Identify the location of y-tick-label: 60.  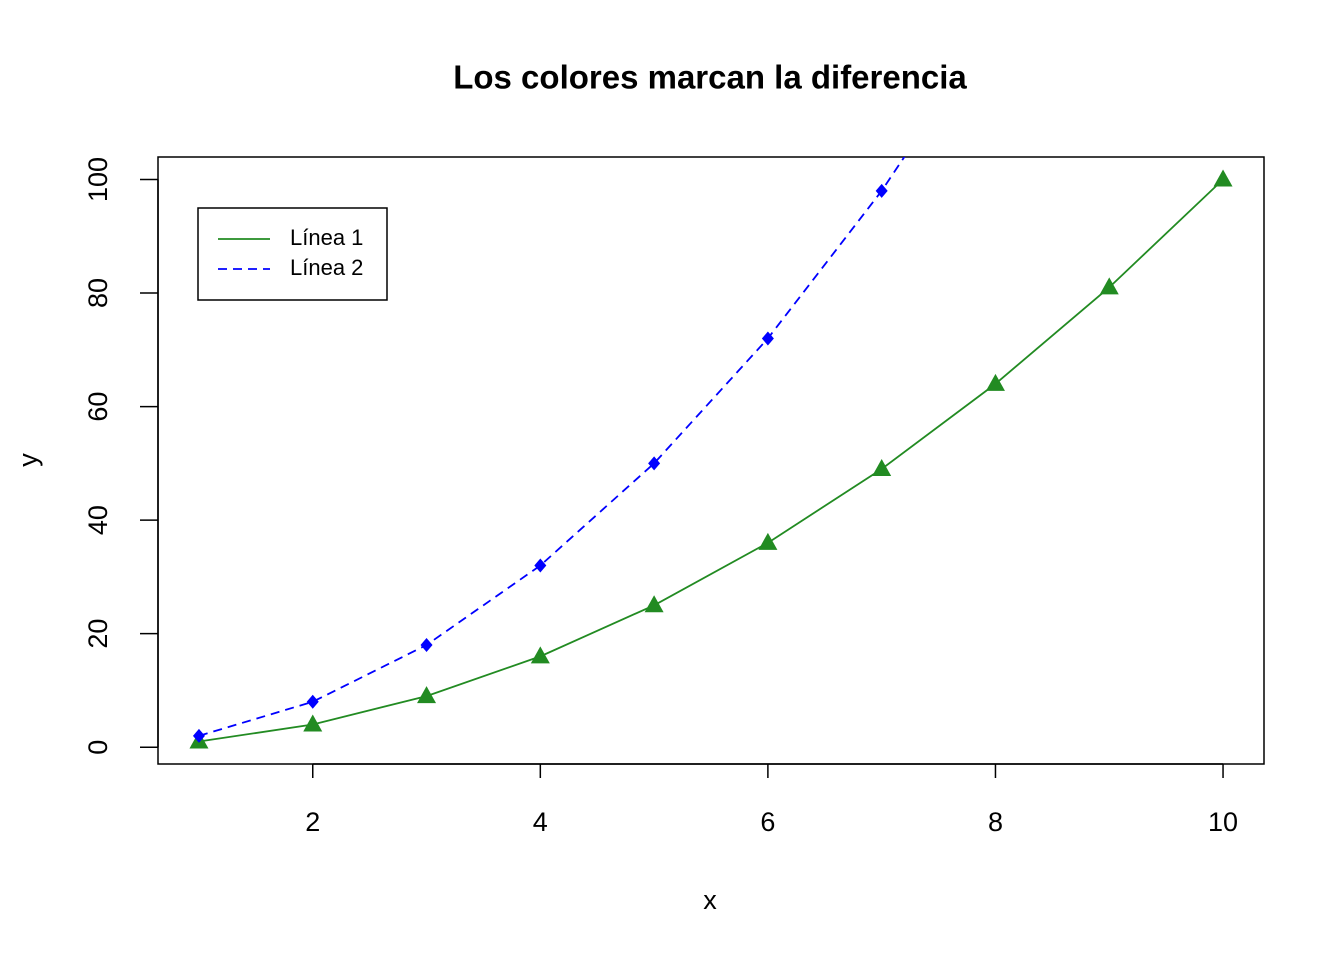
(98, 407).